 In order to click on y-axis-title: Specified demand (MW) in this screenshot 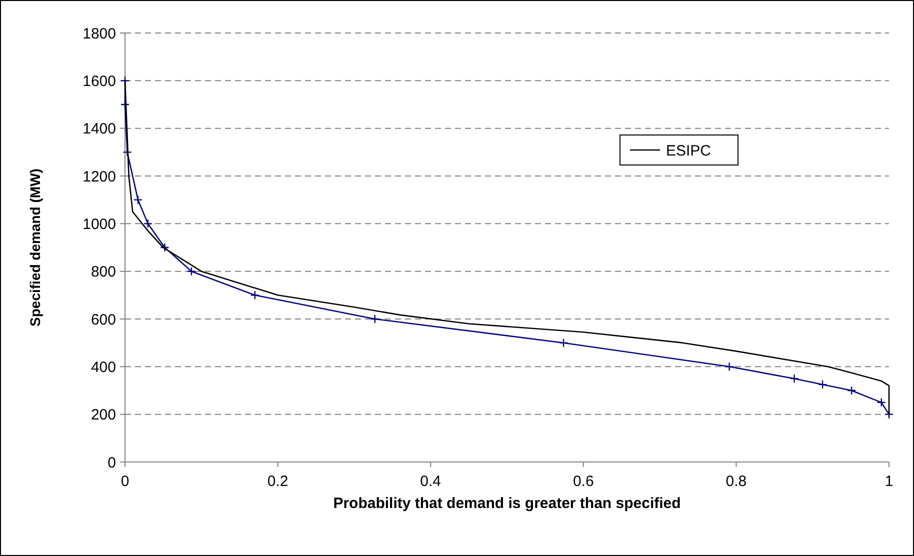, I will do `click(35, 247)`.